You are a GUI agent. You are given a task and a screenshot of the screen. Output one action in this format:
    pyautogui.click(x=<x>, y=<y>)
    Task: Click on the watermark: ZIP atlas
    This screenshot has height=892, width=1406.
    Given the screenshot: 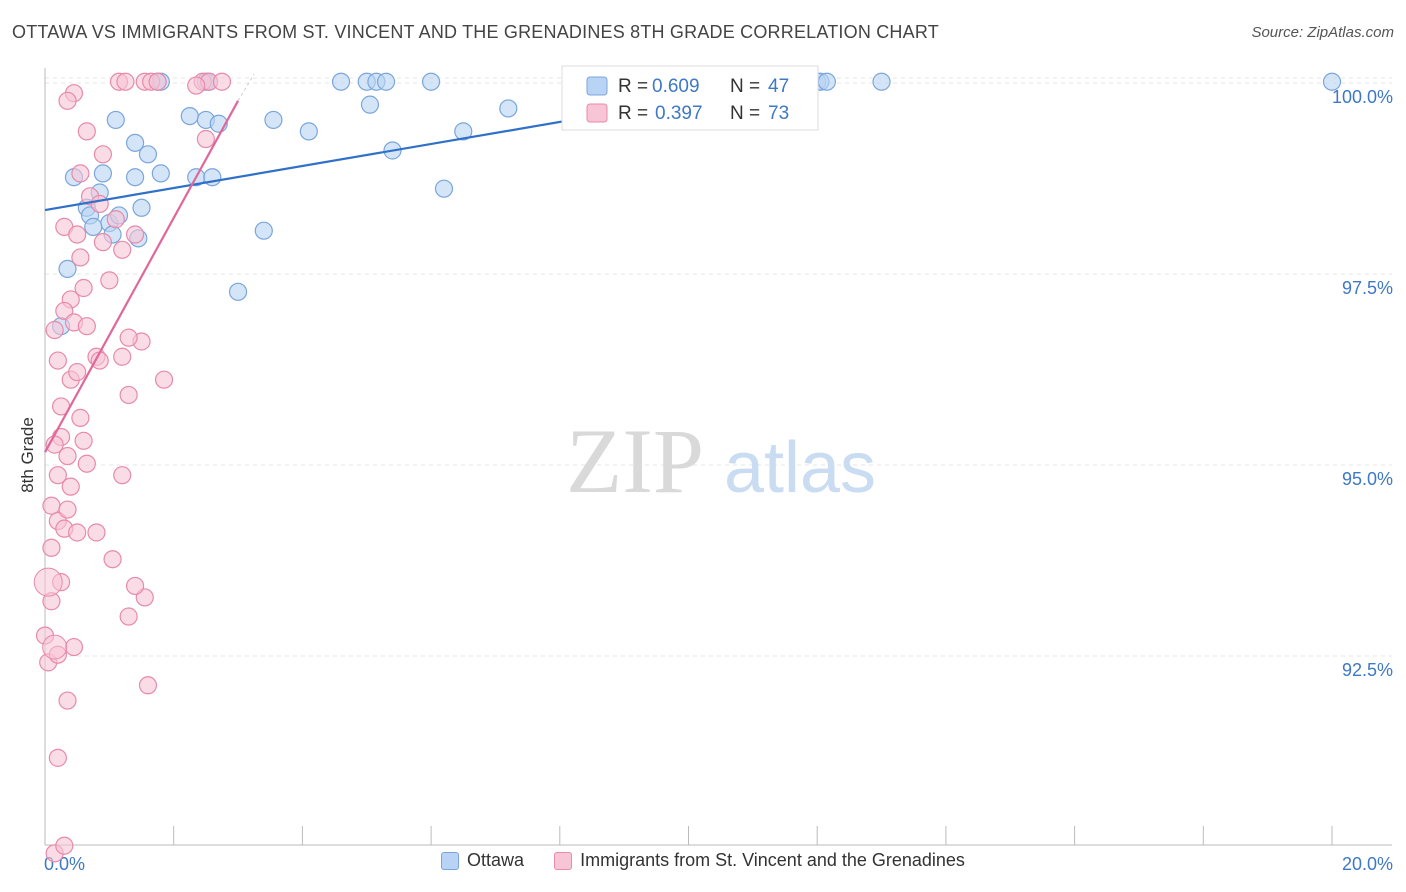 What is the action you would take?
    pyautogui.click(x=721, y=461)
    